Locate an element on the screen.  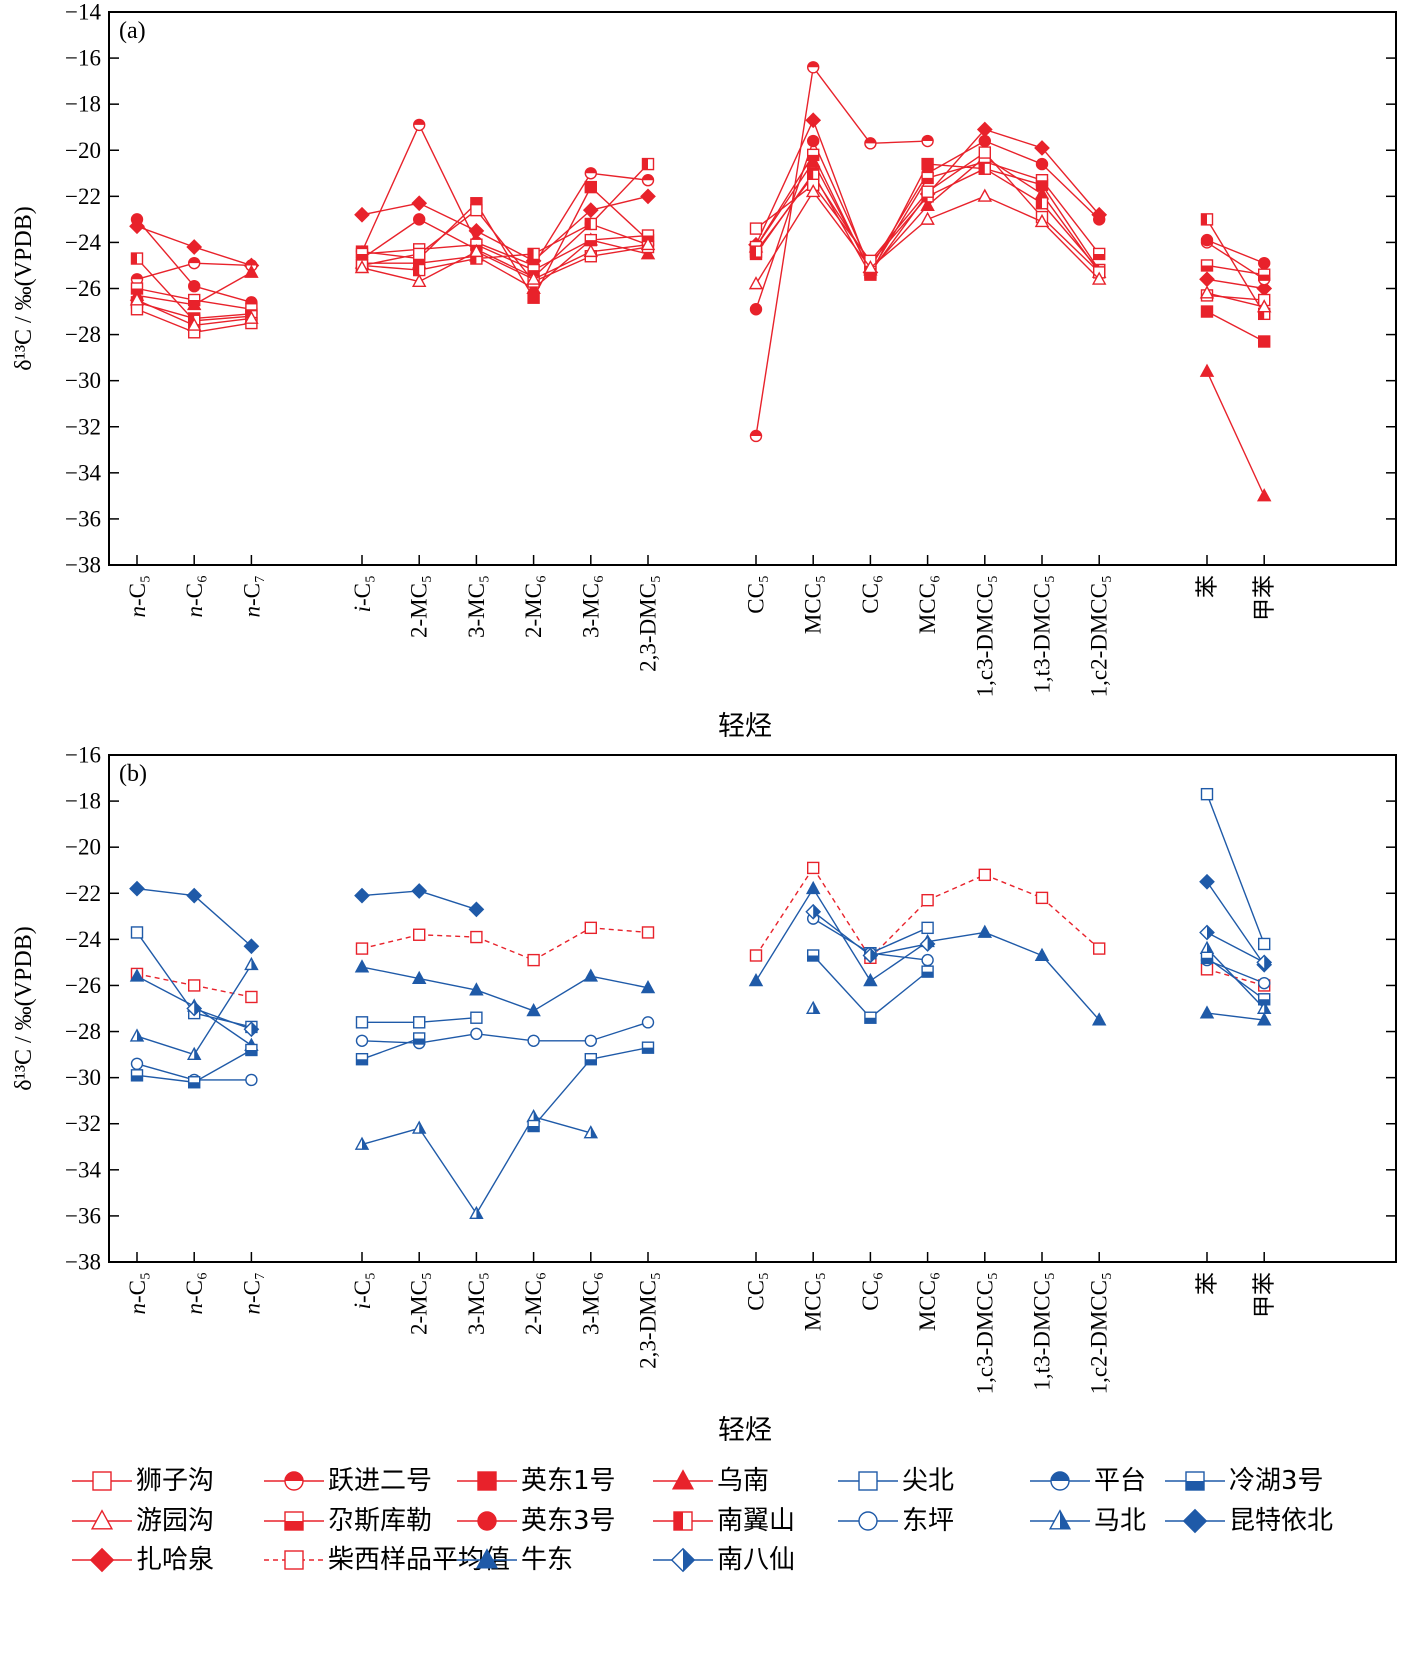
legend-label: 东坪 is located at coordinates (928, 1521).